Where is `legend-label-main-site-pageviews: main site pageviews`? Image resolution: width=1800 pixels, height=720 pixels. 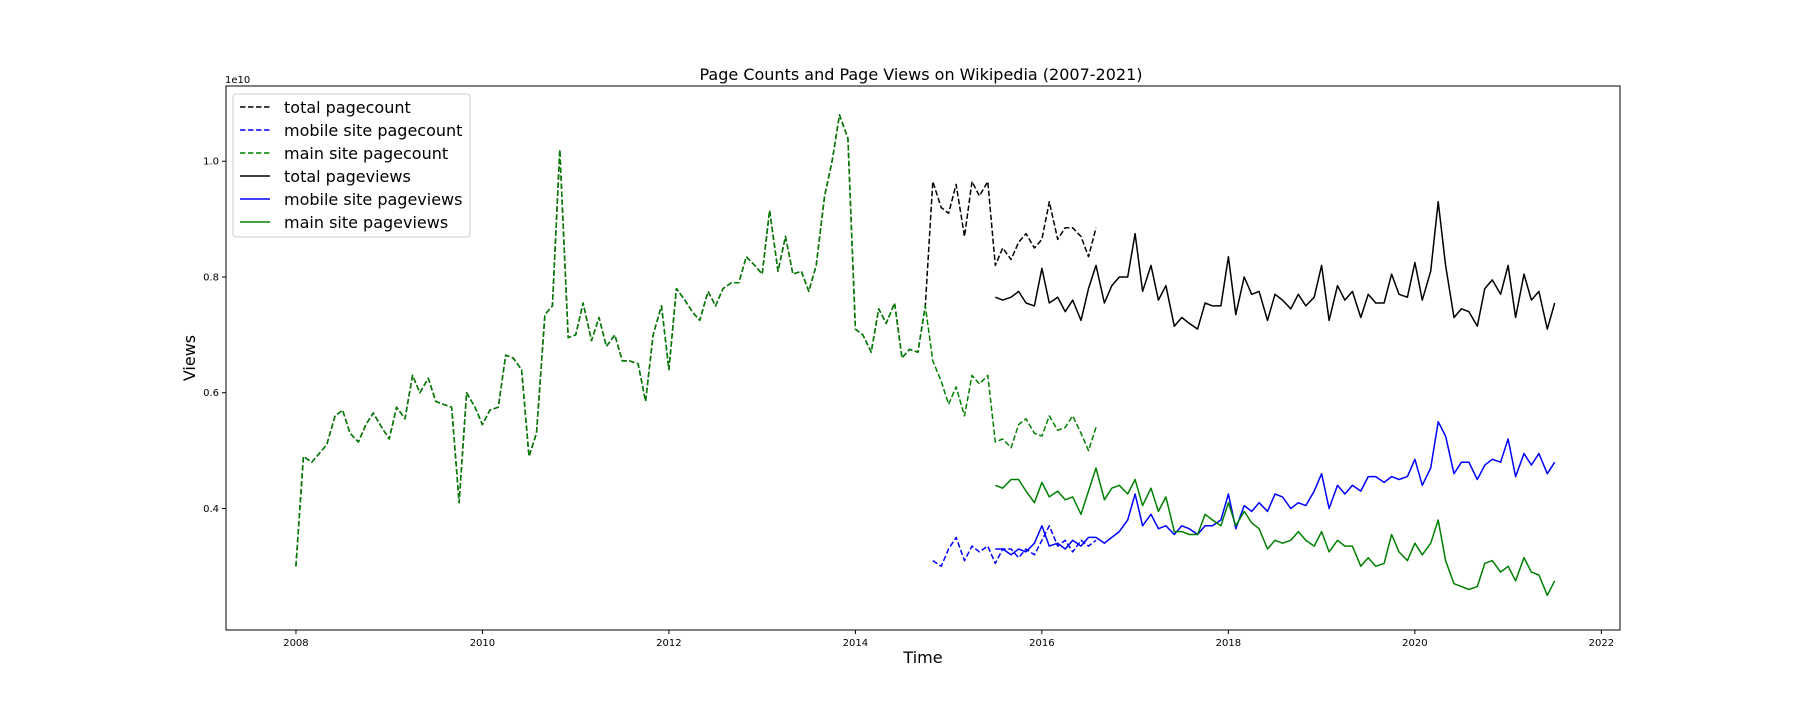 legend-label-main-site-pageviews: main site pageviews is located at coordinates (366, 222).